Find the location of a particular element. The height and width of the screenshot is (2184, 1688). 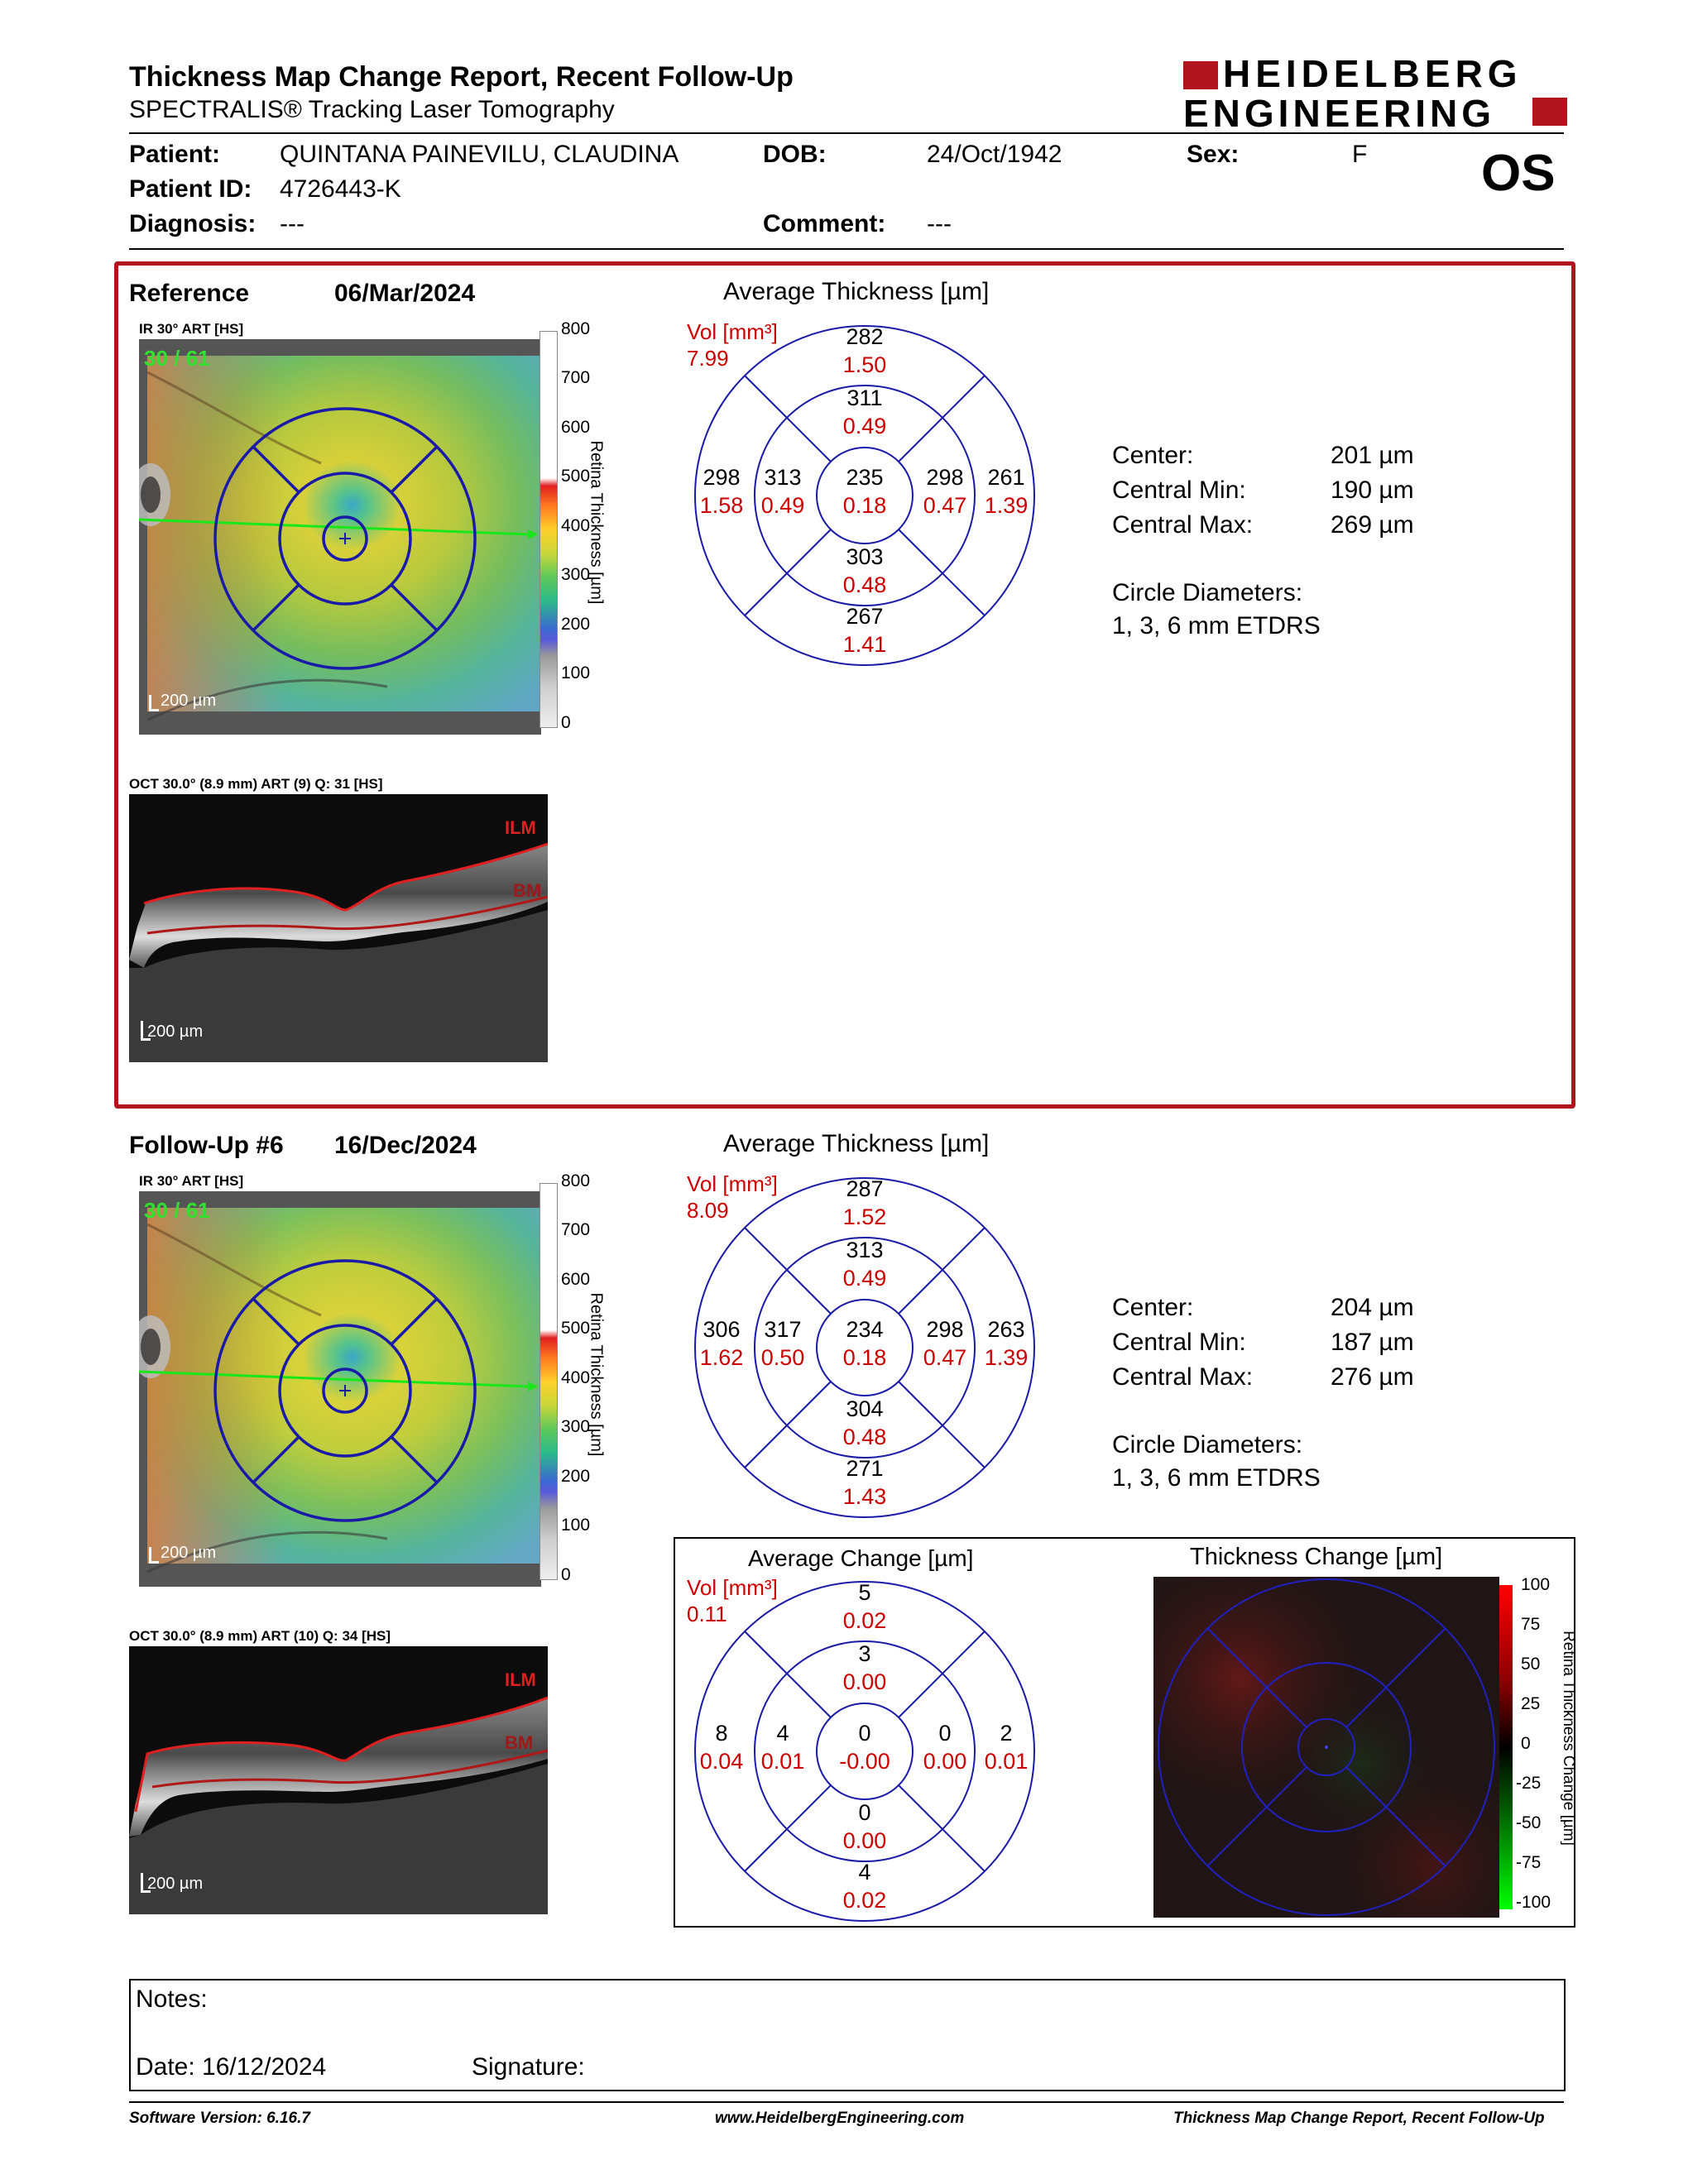

tick-label: 600 is located at coordinates (576, 427).